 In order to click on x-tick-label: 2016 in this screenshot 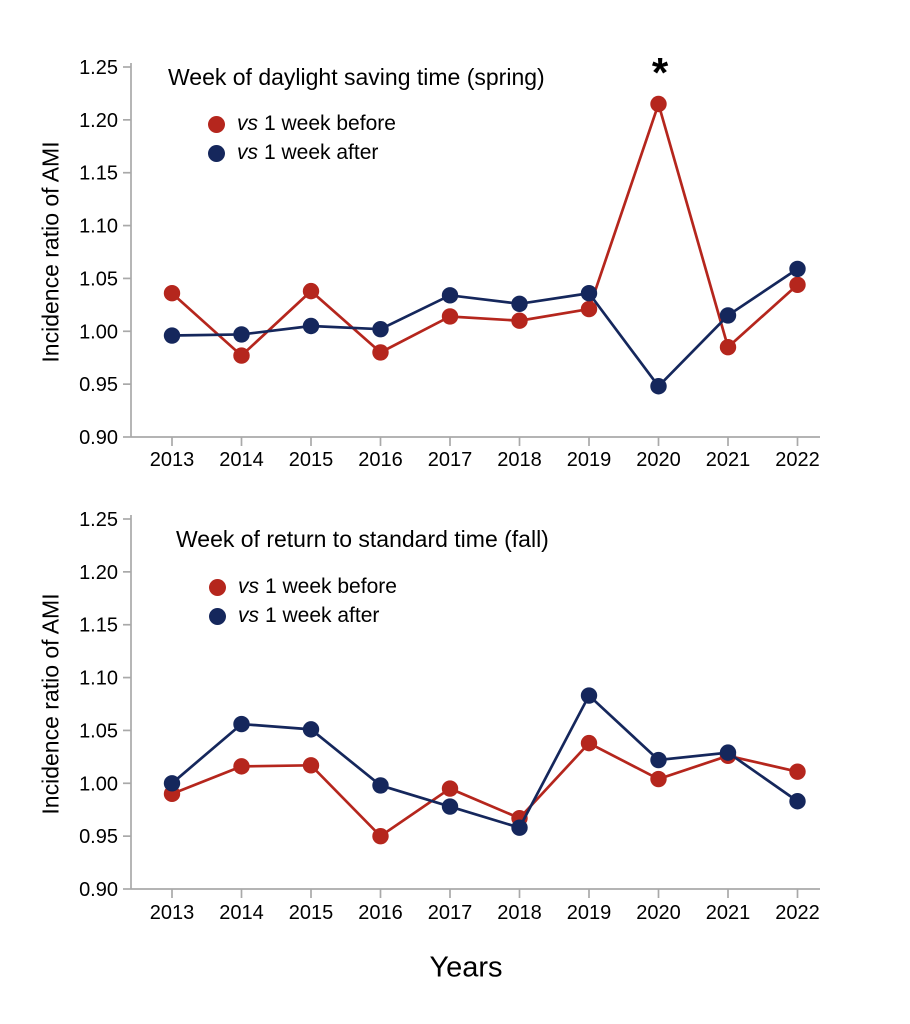, I will do `click(380, 460)`.